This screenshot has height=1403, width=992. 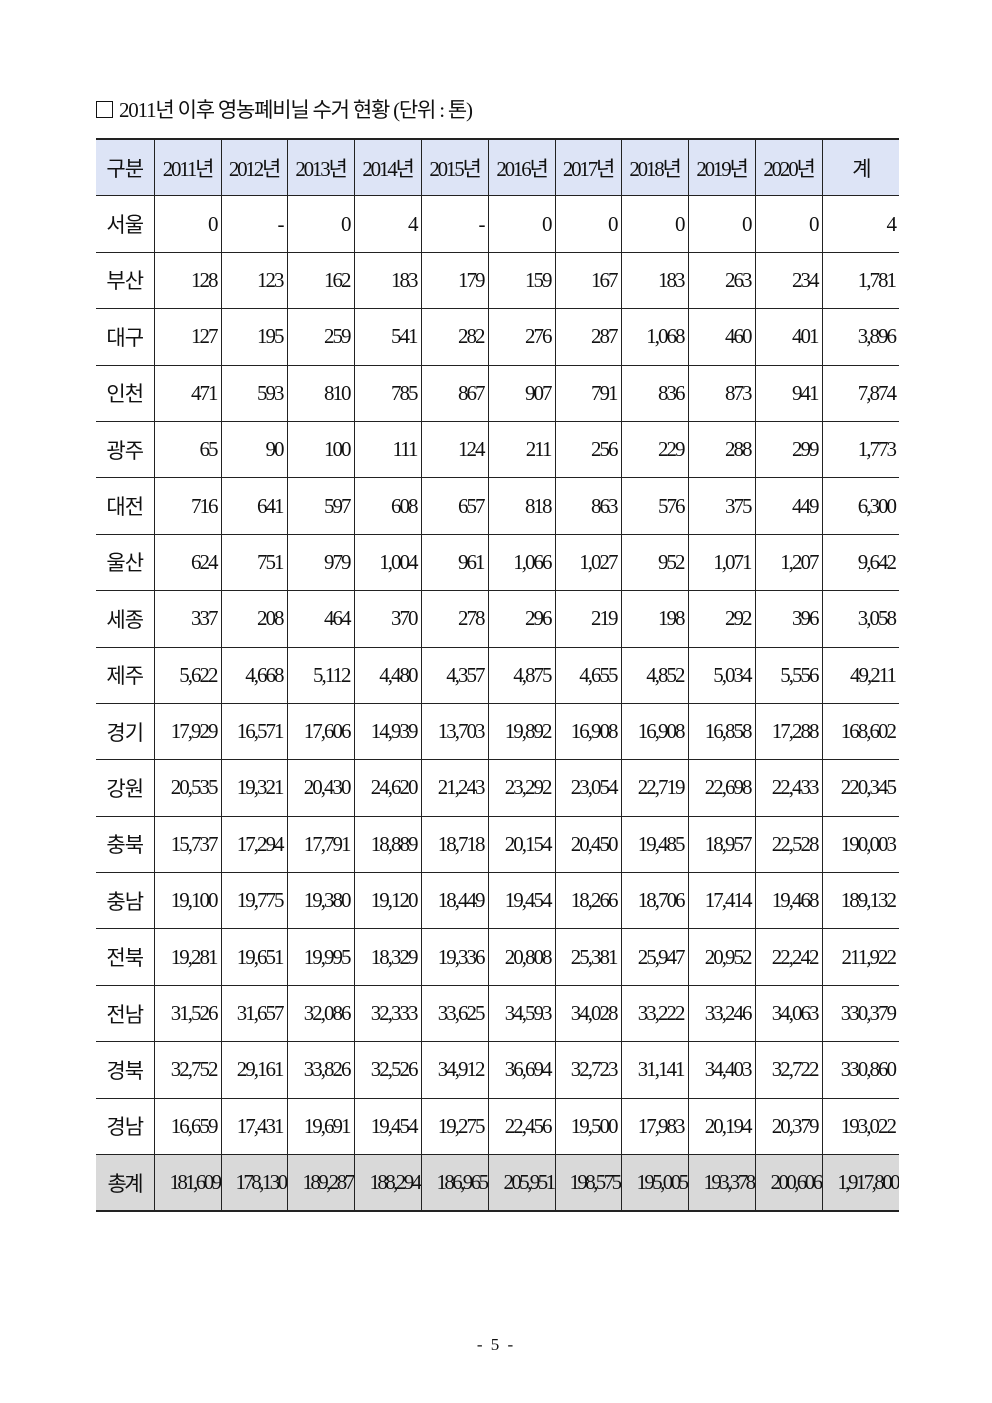 I want to click on column-header: 구분, so click(x=125, y=167).